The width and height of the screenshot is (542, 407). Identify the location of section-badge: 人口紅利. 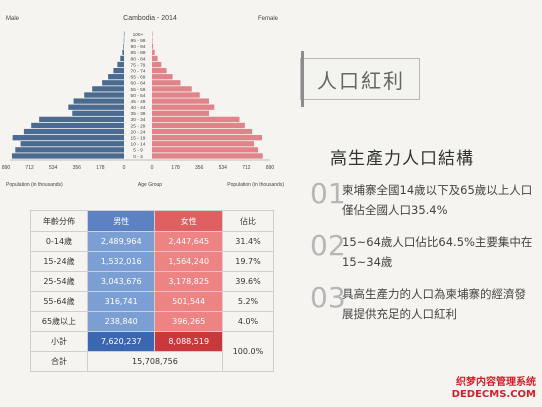
(360, 79).